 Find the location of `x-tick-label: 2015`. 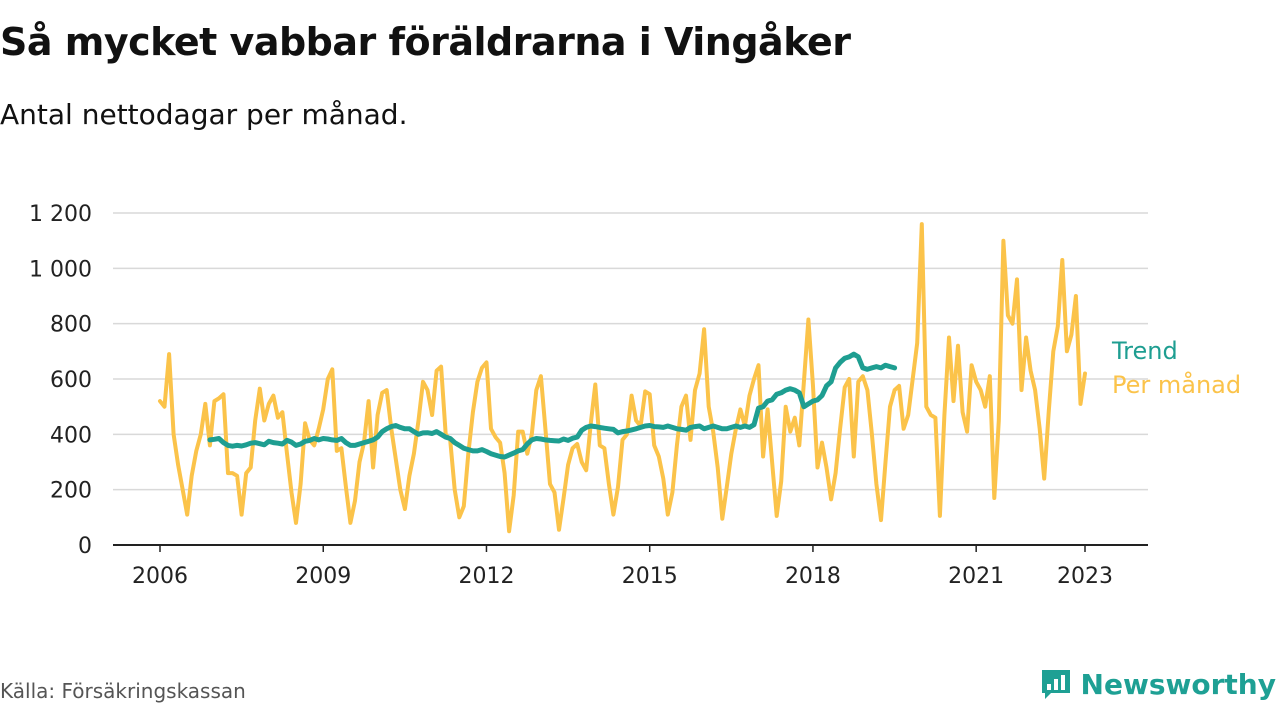

x-tick-label: 2015 is located at coordinates (650, 576).